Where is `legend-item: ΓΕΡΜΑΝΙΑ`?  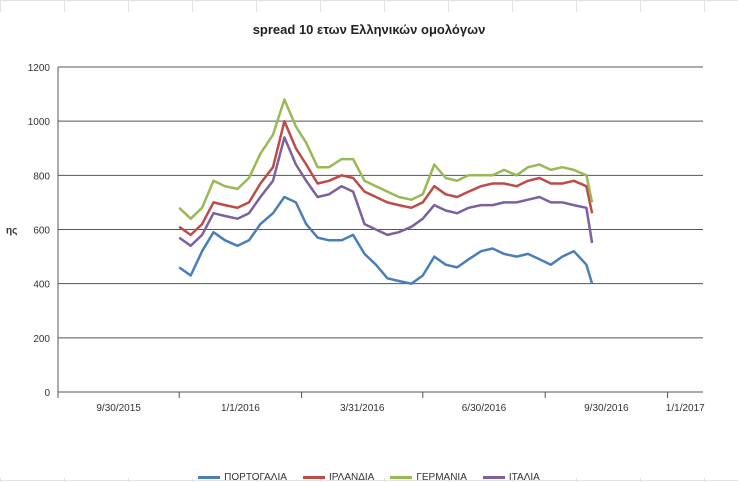 legend-item: ΓΕΡΜΑΝΙΑ is located at coordinates (428, 477).